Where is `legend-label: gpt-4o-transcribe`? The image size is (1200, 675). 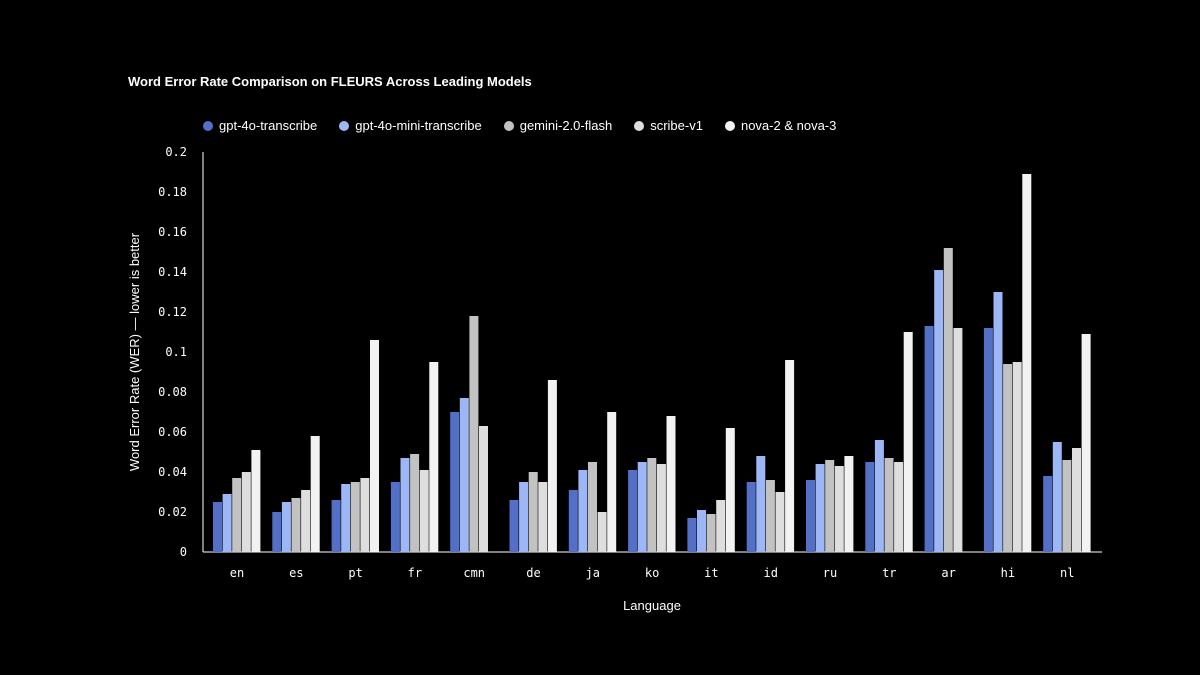
legend-label: gpt-4o-transcribe is located at coordinates (268, 125).